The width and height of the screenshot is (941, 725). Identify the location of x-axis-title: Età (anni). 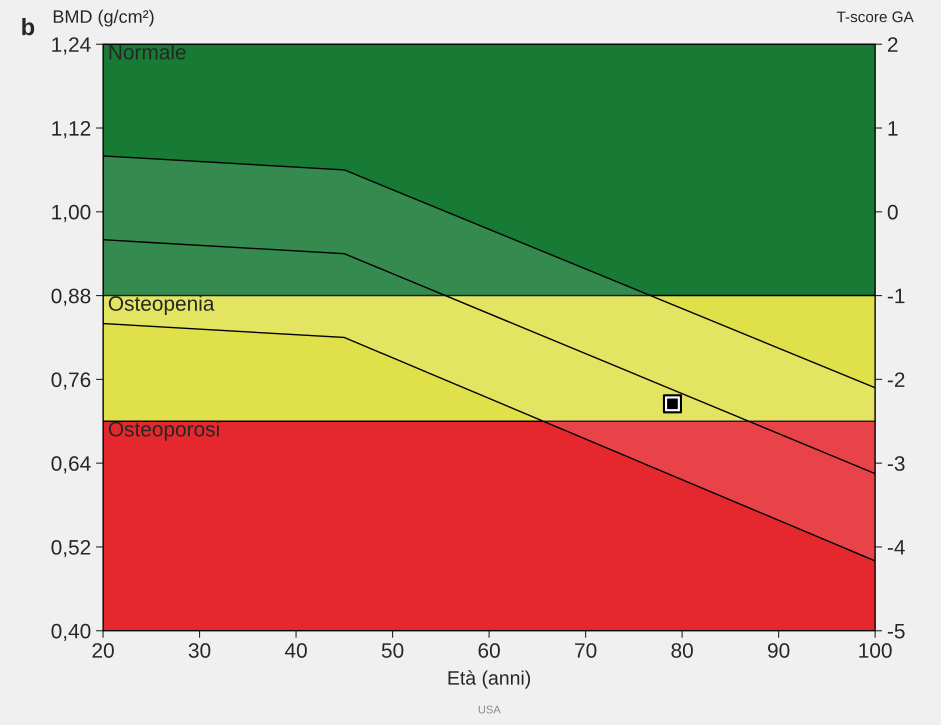
(489, 679).